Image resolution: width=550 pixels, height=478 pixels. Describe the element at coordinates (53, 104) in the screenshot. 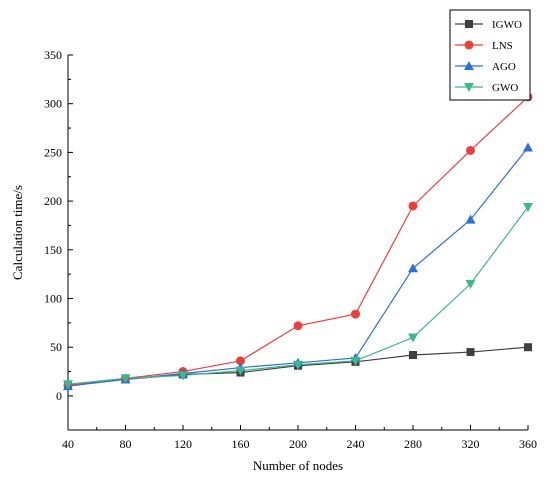

I see `y-tick-label: 300` at that location.